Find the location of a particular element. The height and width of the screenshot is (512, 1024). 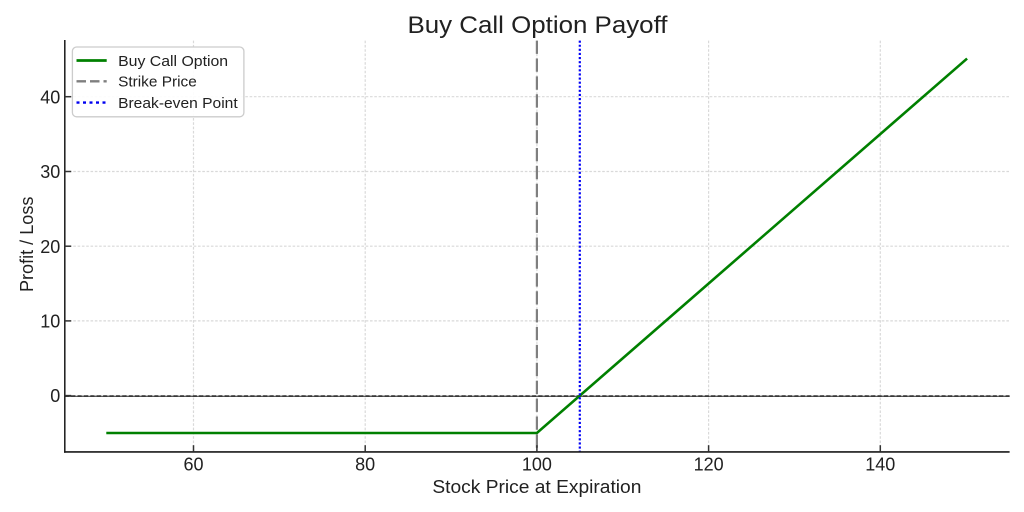

svg-text: Buy Call Option is located at coordinates (173, 61).